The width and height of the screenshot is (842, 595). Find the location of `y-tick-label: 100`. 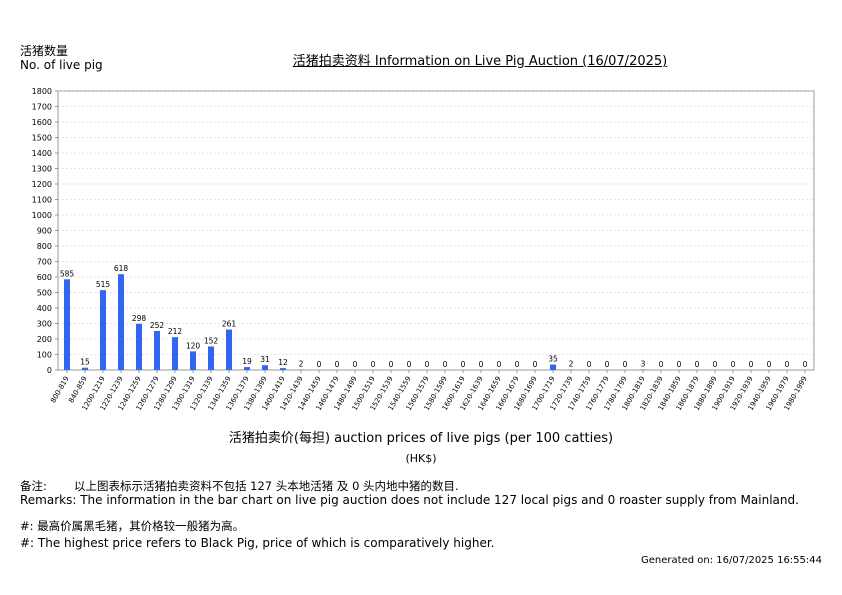

y-tick-label: 100 is located at coordinates (44, 355).